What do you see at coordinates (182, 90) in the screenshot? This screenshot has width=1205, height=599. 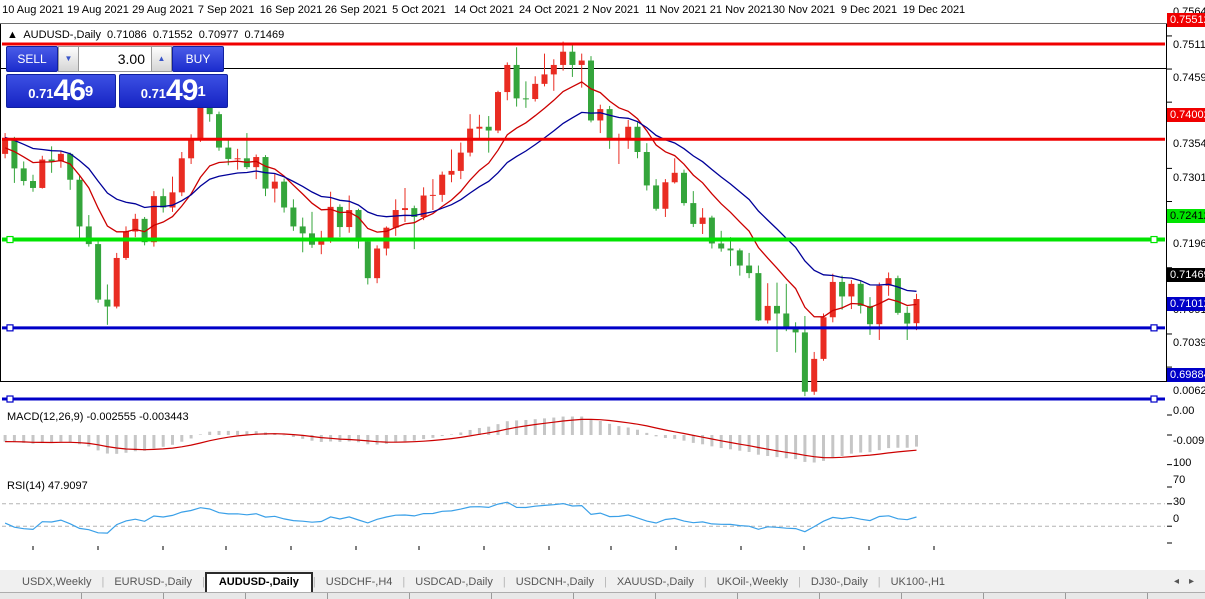 I see `buy-price-big: 49` at bounding box center [182, 90].